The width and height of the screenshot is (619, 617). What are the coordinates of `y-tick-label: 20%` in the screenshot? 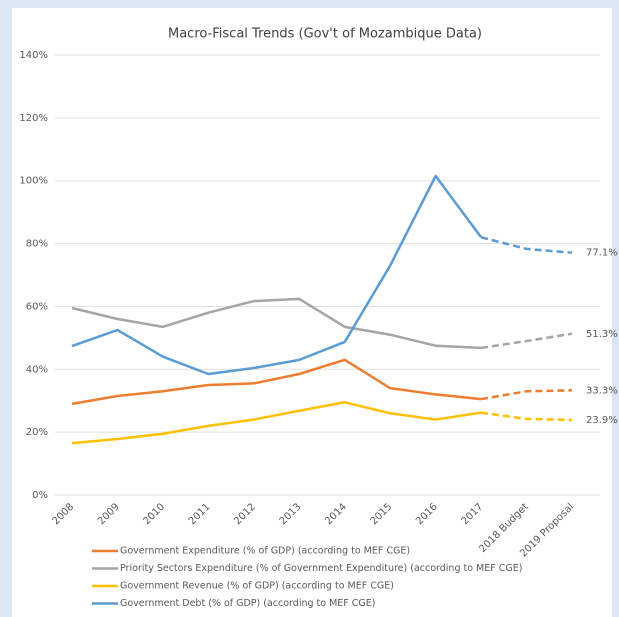 It's located at (37, 432).